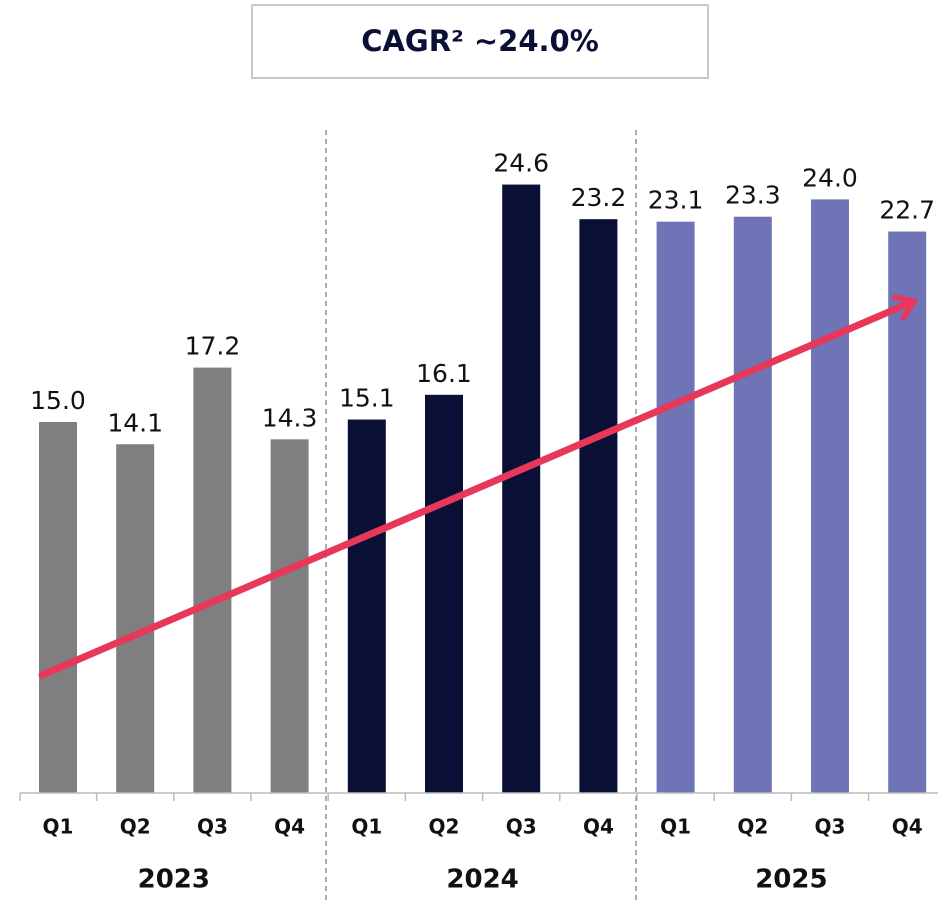 Image resolution: width=938 pixels, height=900 pixels. I want to click on group-label: 2024, so click(482, 880).